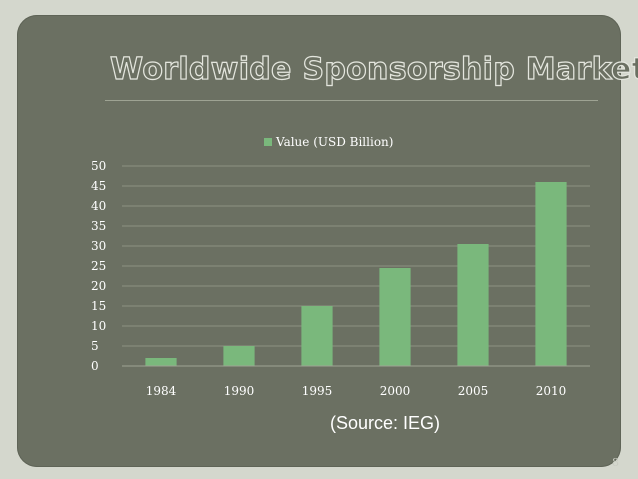  Describe the element at coordinates (317, 391) in the screenshot. I see `x-tick-label: 1995` at that location.